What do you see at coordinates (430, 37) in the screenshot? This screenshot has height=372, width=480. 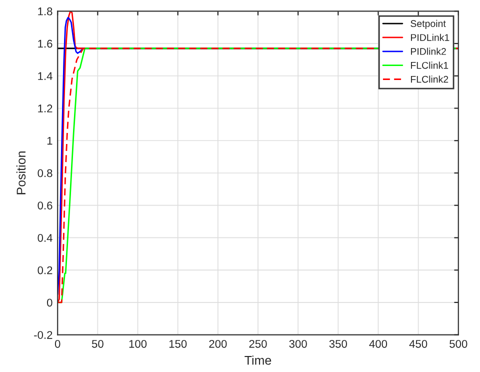 I see `legend-label: PIDLink1` at bounding box center [430, 37].